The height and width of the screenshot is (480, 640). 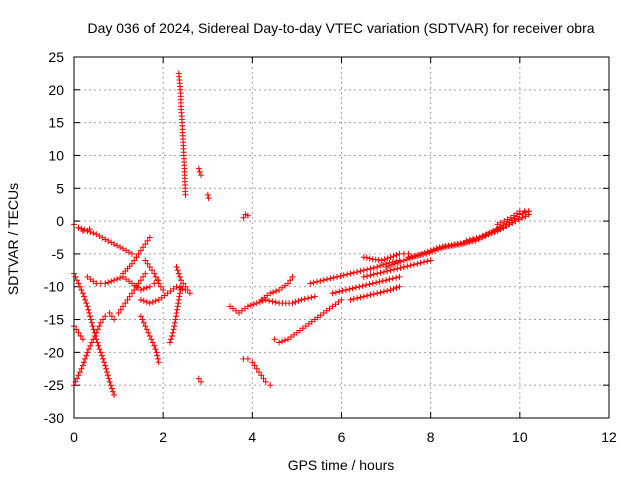 I want to click on series-track-c, so click(x=136, y=255).